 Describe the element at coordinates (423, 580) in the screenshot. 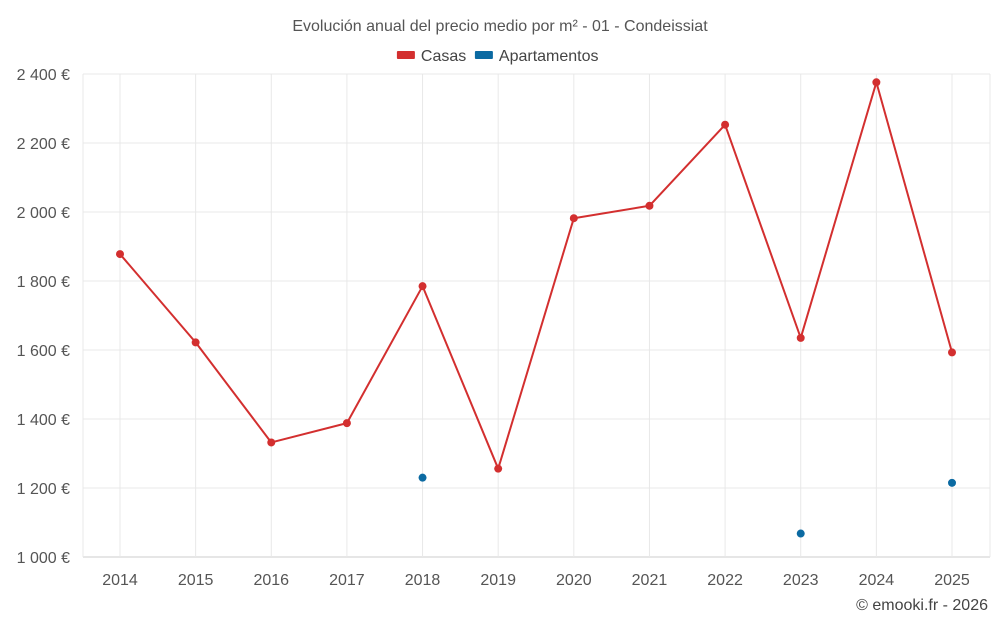

I see `x-tick-label: 2018` at that location.